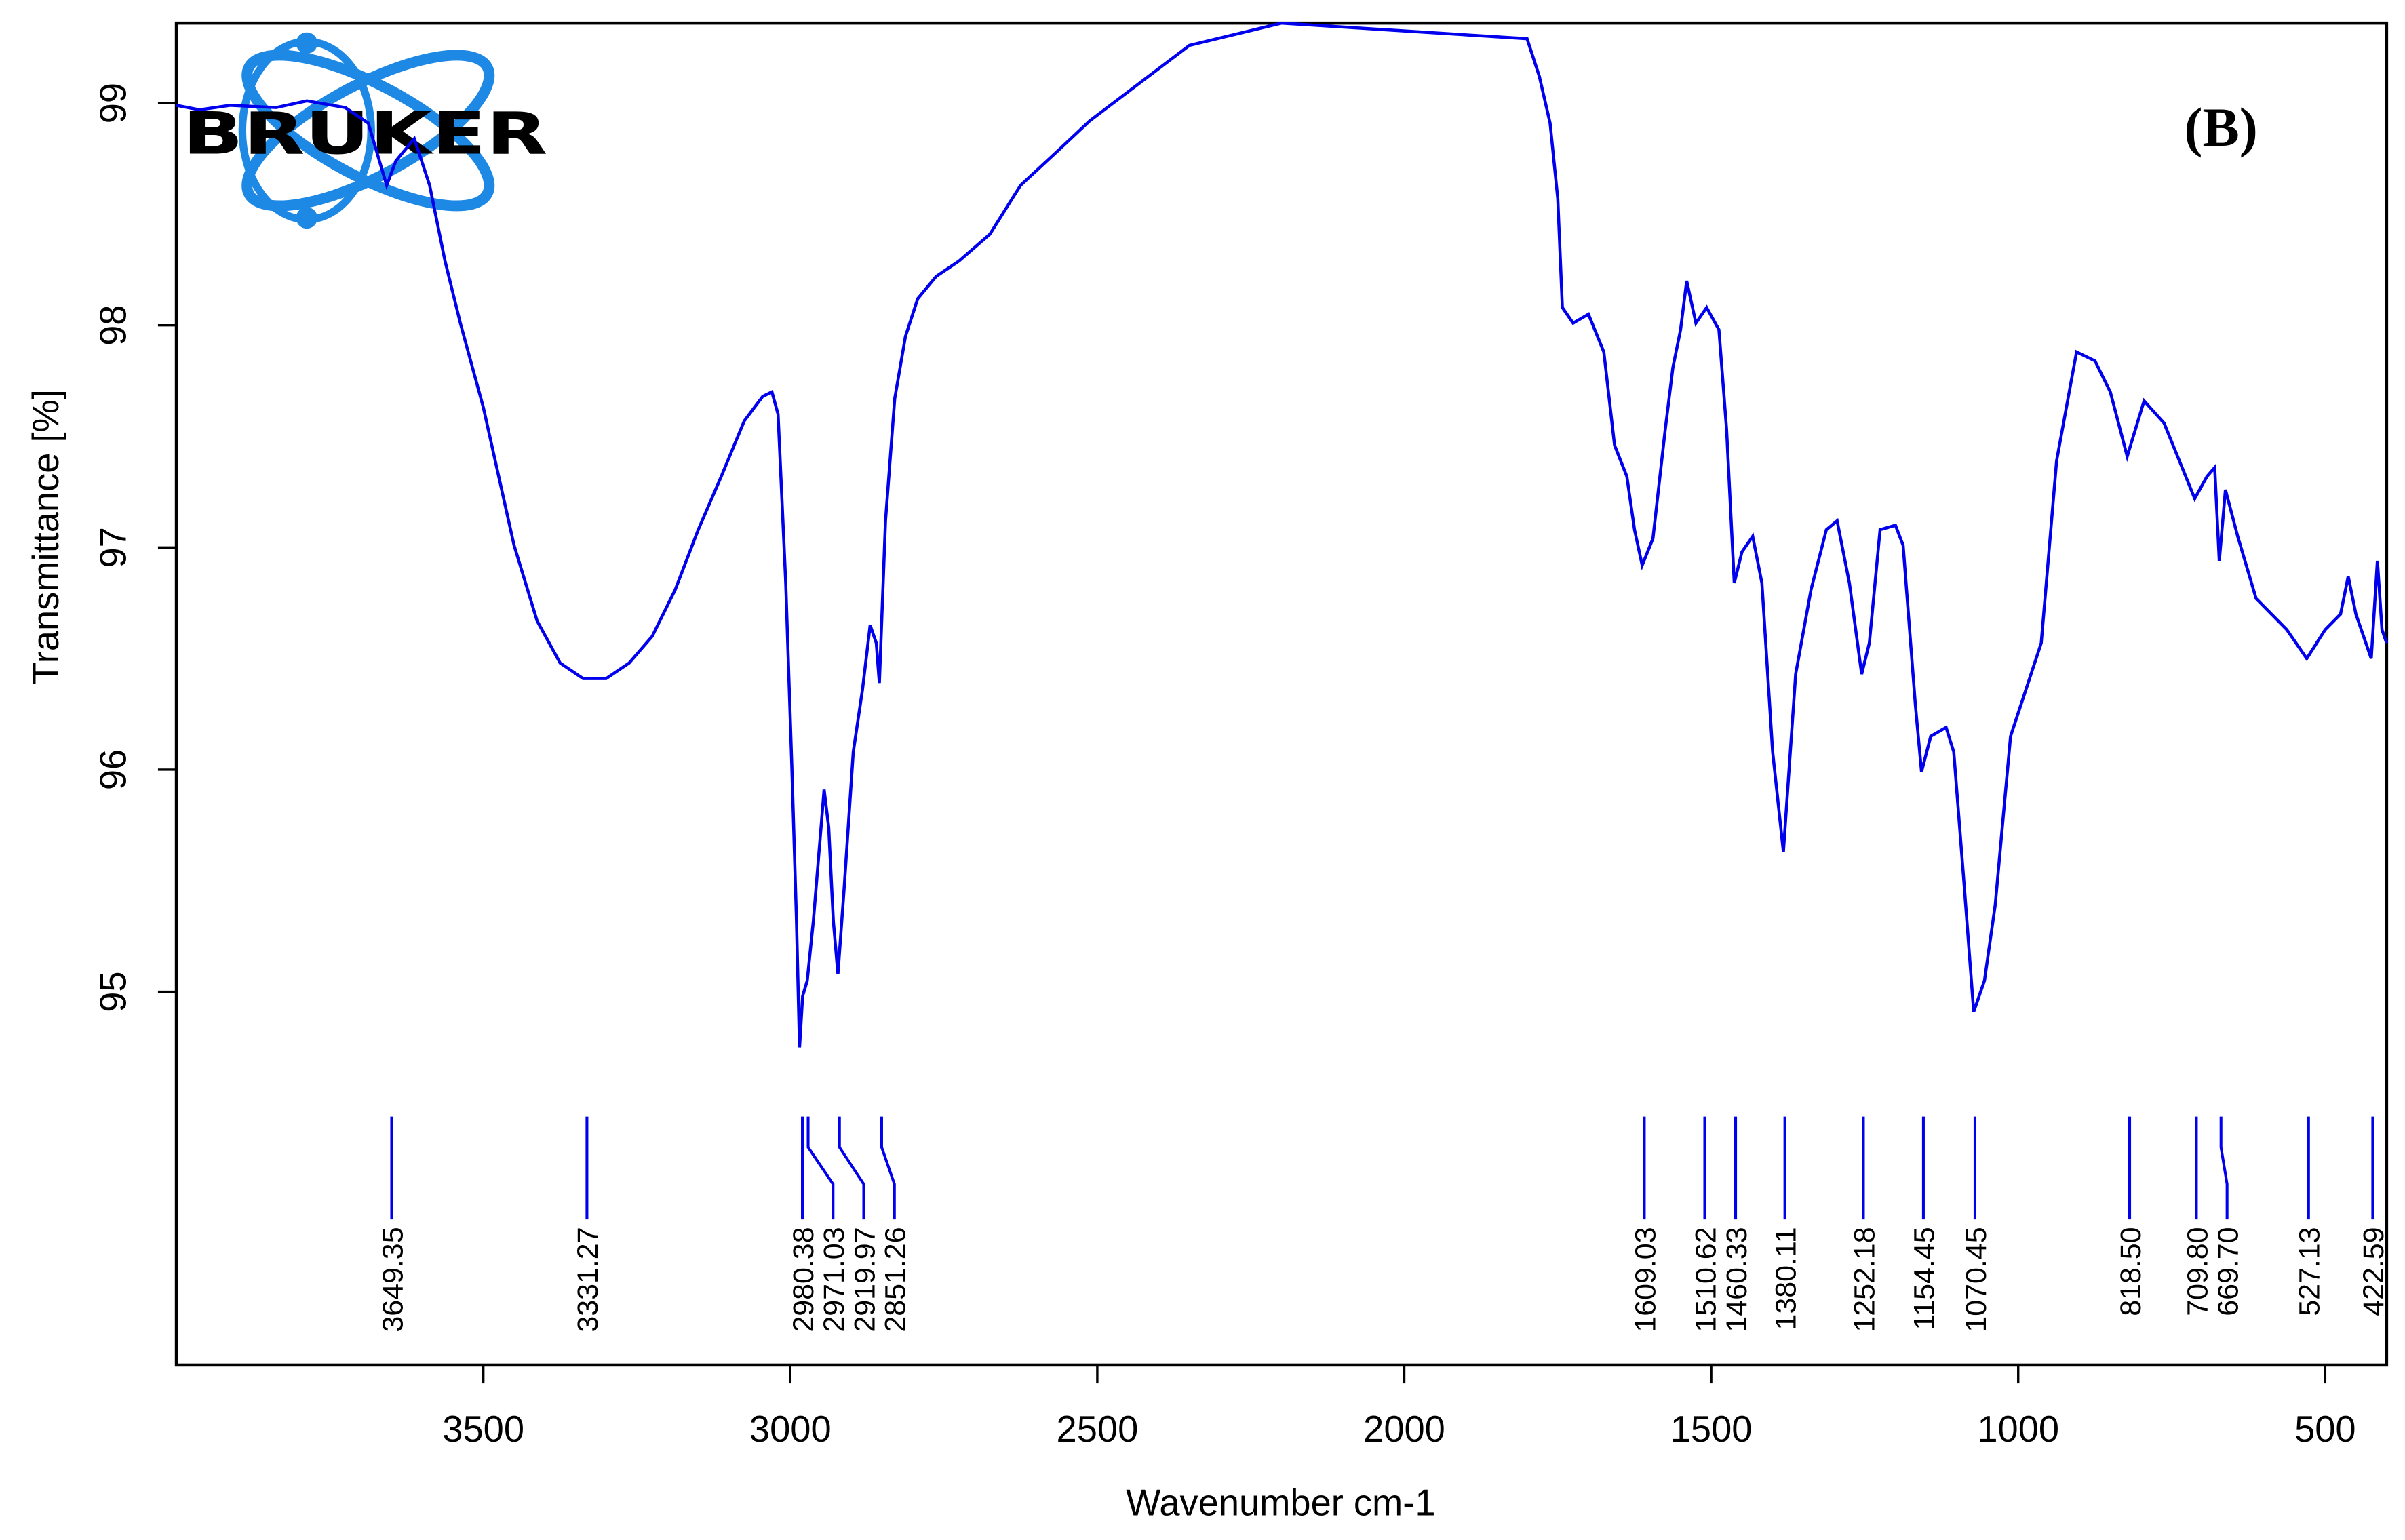 This screenshot has height=1540, width=2405. Describe the element at coordinates (1711, 1429) in the screenshot. I see `x-tick-label: 1500` at that location.